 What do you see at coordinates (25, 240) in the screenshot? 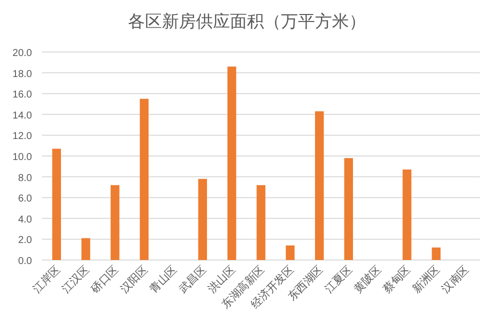
I see `y-tick-label: 2.0` at bounding box center [25, 240].